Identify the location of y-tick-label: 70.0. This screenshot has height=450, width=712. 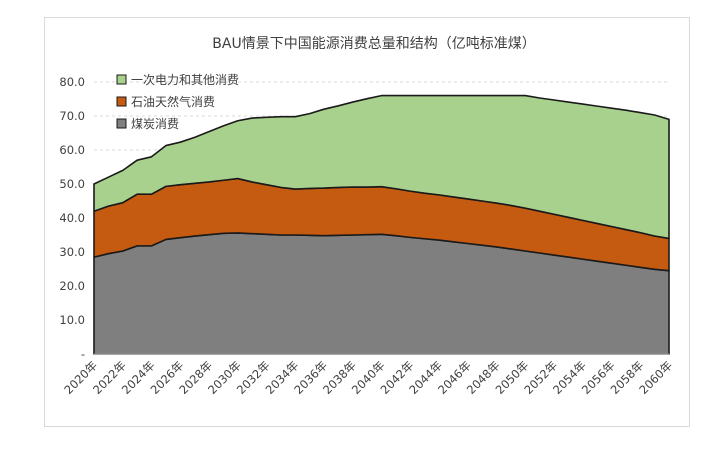
(72, 116).